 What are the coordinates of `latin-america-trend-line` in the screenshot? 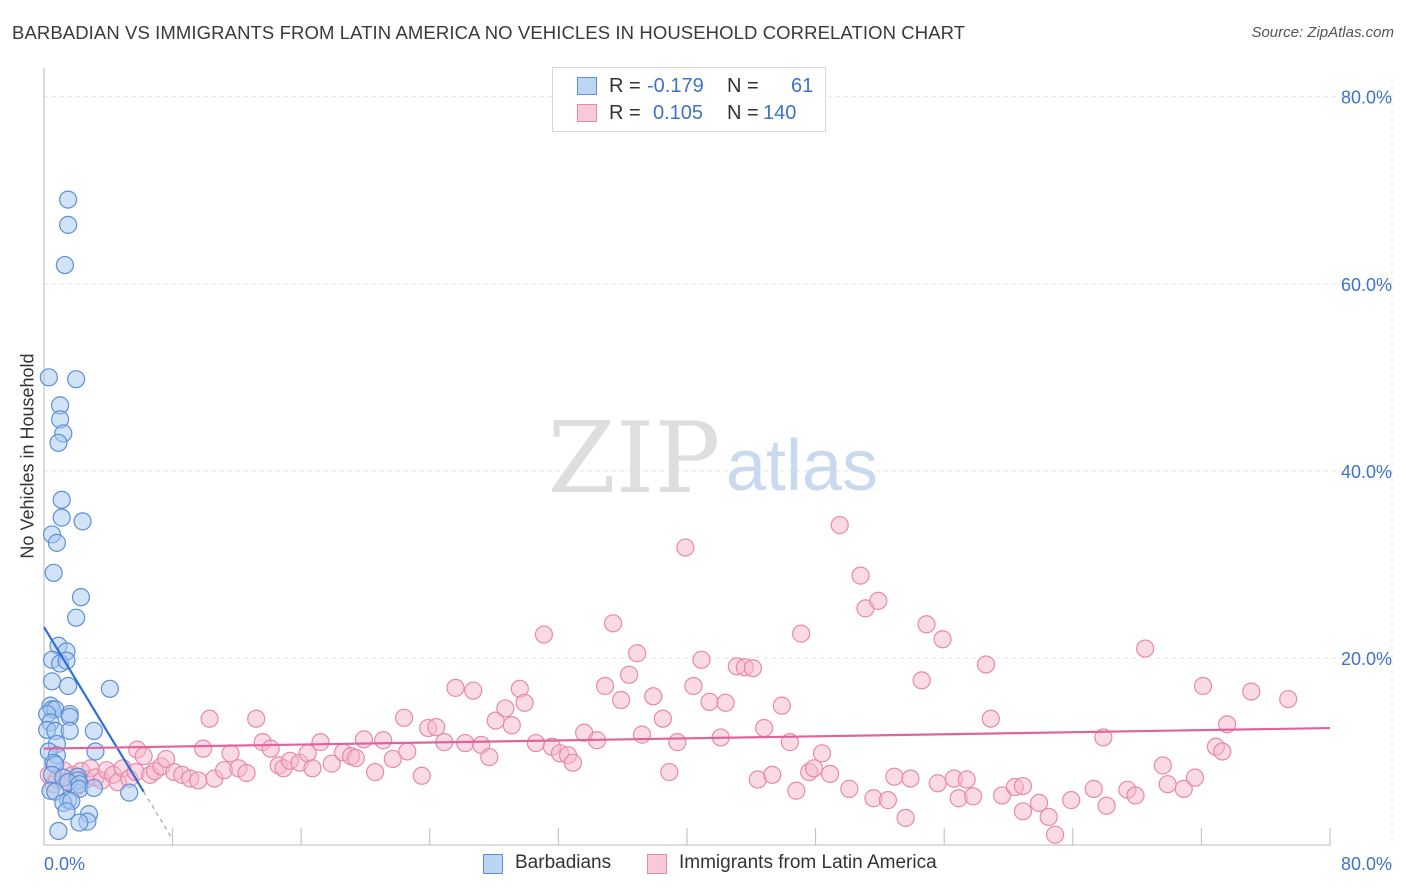 It's located at (687, 738).